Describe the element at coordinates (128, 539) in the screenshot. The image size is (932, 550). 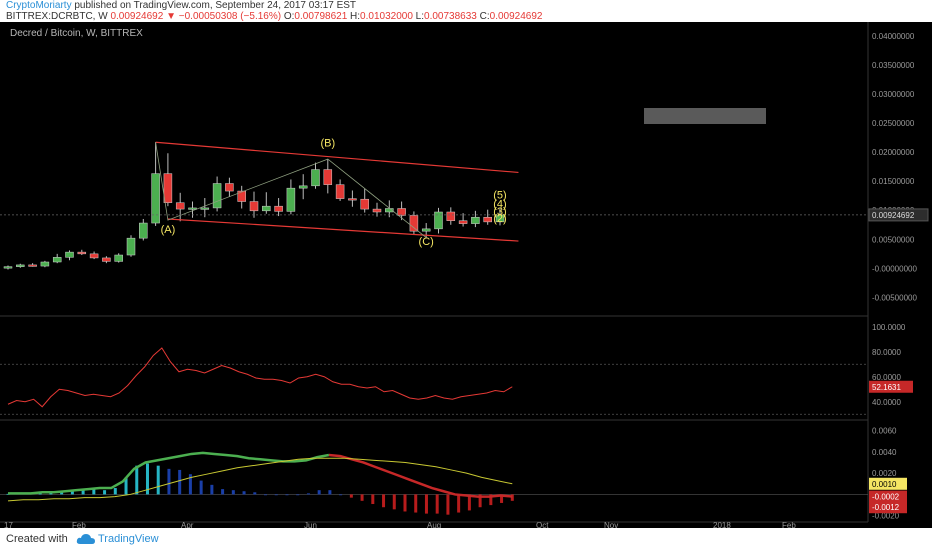
I see `tradingview-brand: TradingView` at that location.